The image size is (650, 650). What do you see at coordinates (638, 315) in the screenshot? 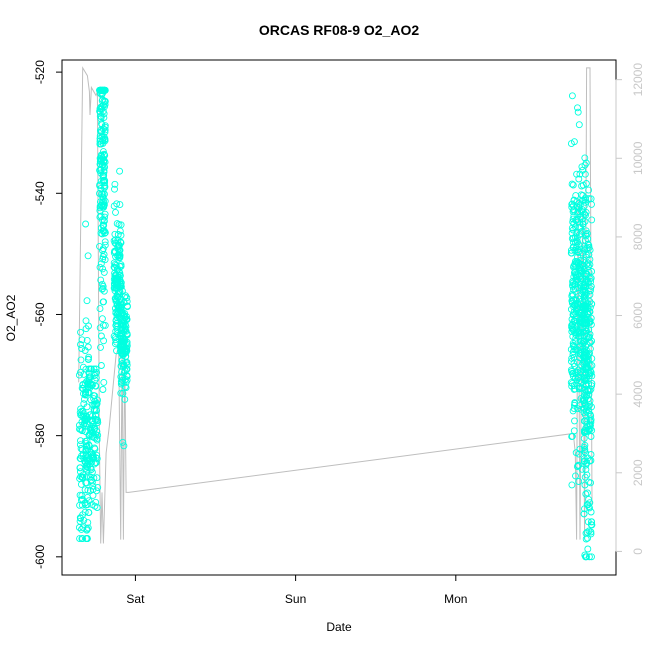
I see `right-tick-label: 6000` at bounding box center [638, 315].